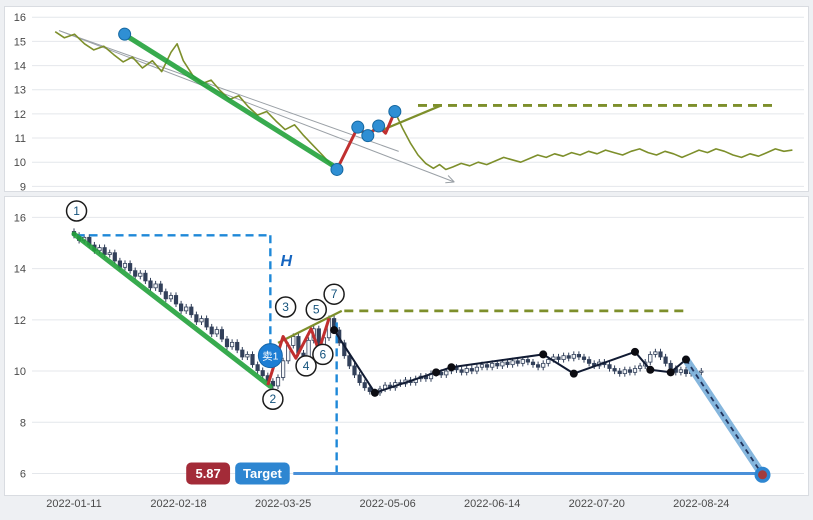  I want to click on wave-marker-label-1: 1, so click(76, 211).